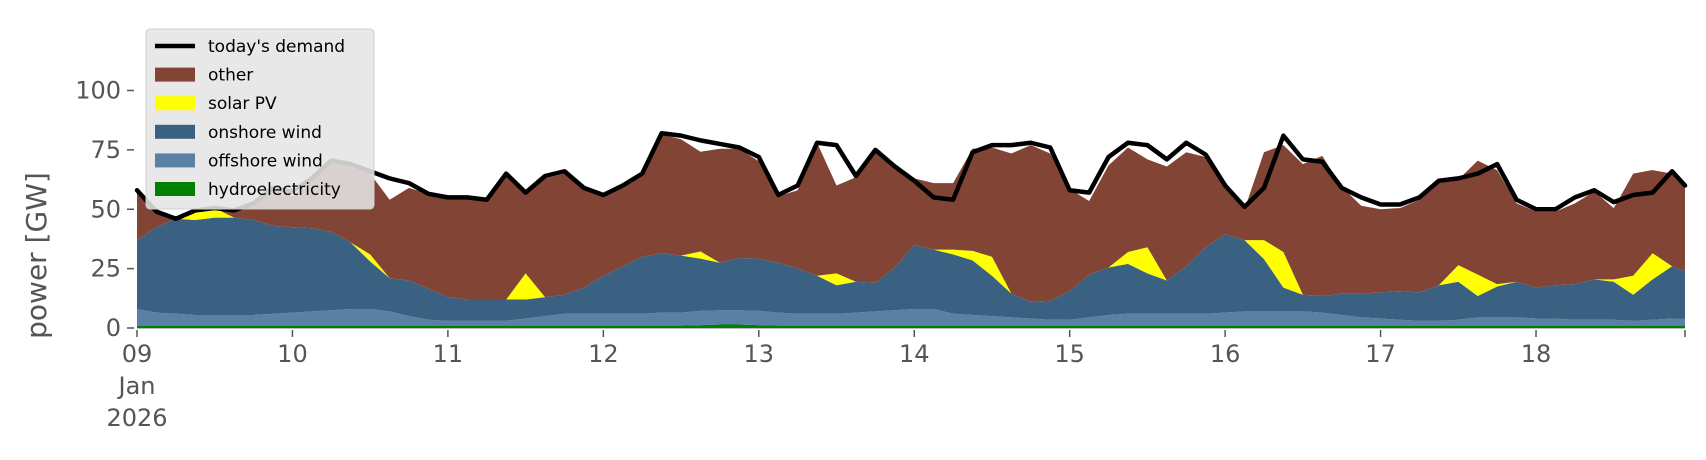 The height and width of the screenshot is (460, 1706). I want to click on legend-label-other: other, so click(230, 76).